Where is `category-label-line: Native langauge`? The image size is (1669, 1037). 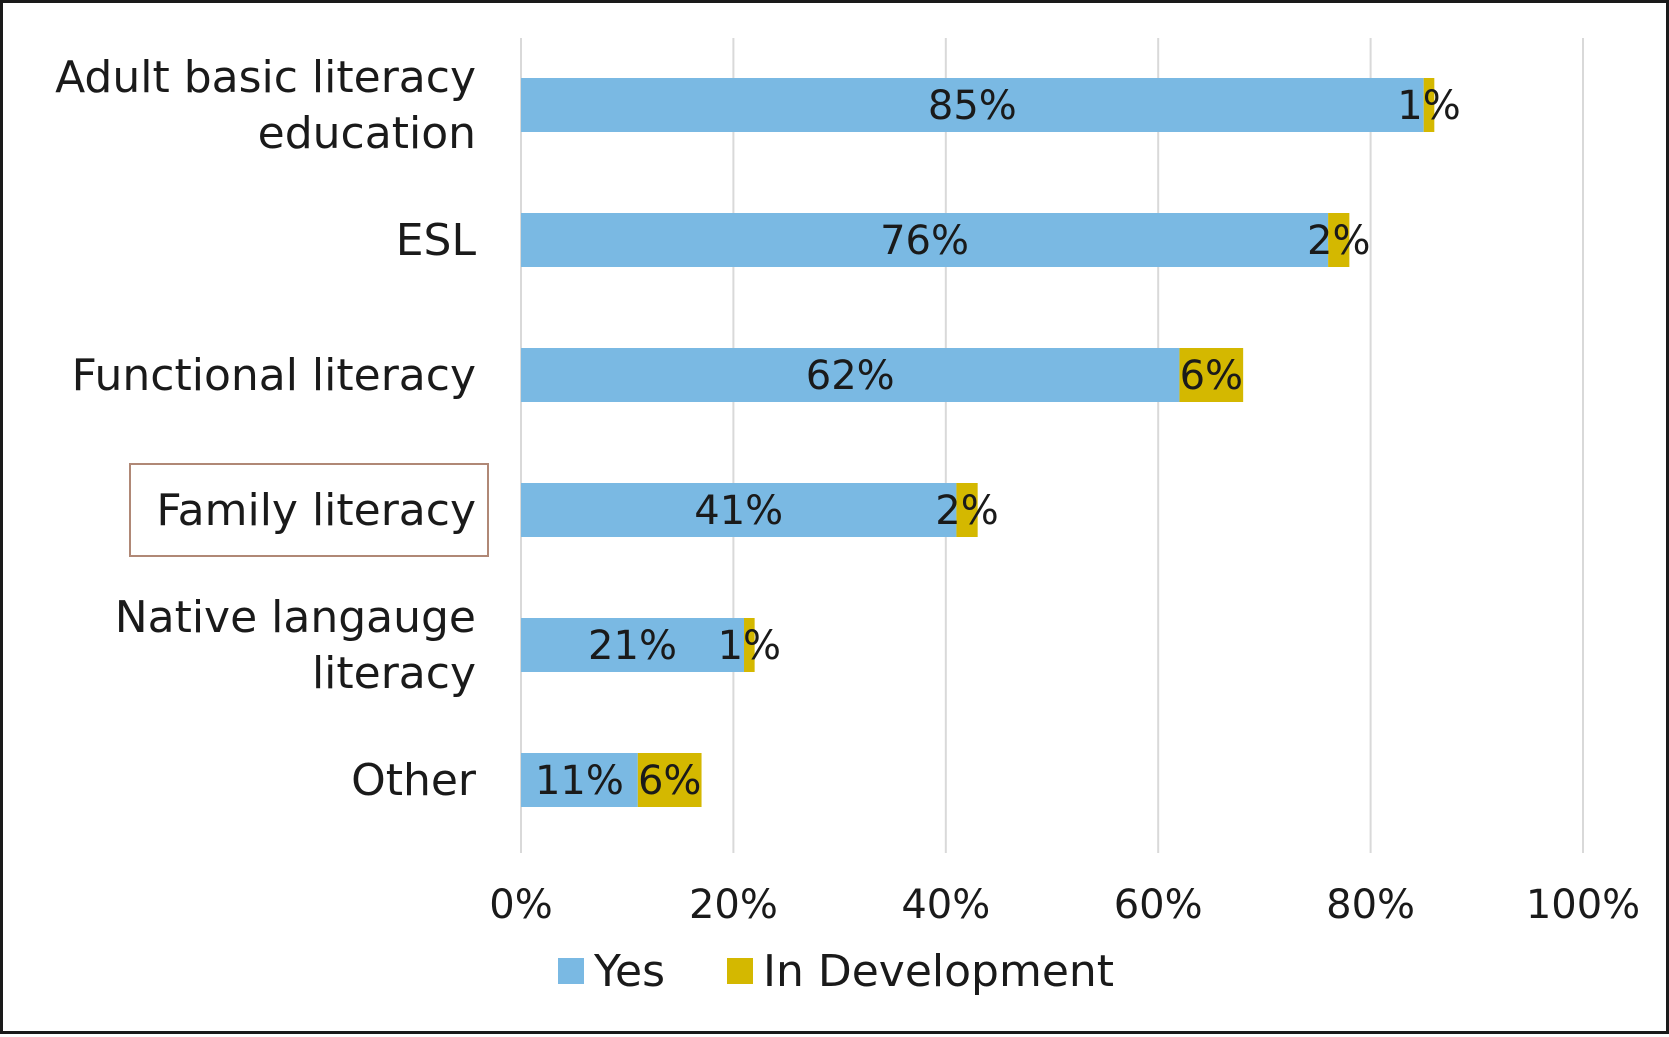 category-label-line: Native langauge is located at coordinates (295, 617).